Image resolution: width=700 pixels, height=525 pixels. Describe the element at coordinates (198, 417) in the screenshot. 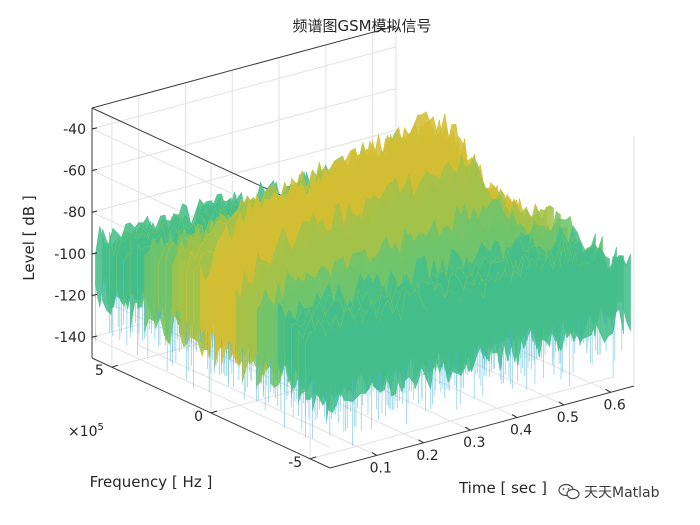

I see `y-tick-label: 0` at that location.